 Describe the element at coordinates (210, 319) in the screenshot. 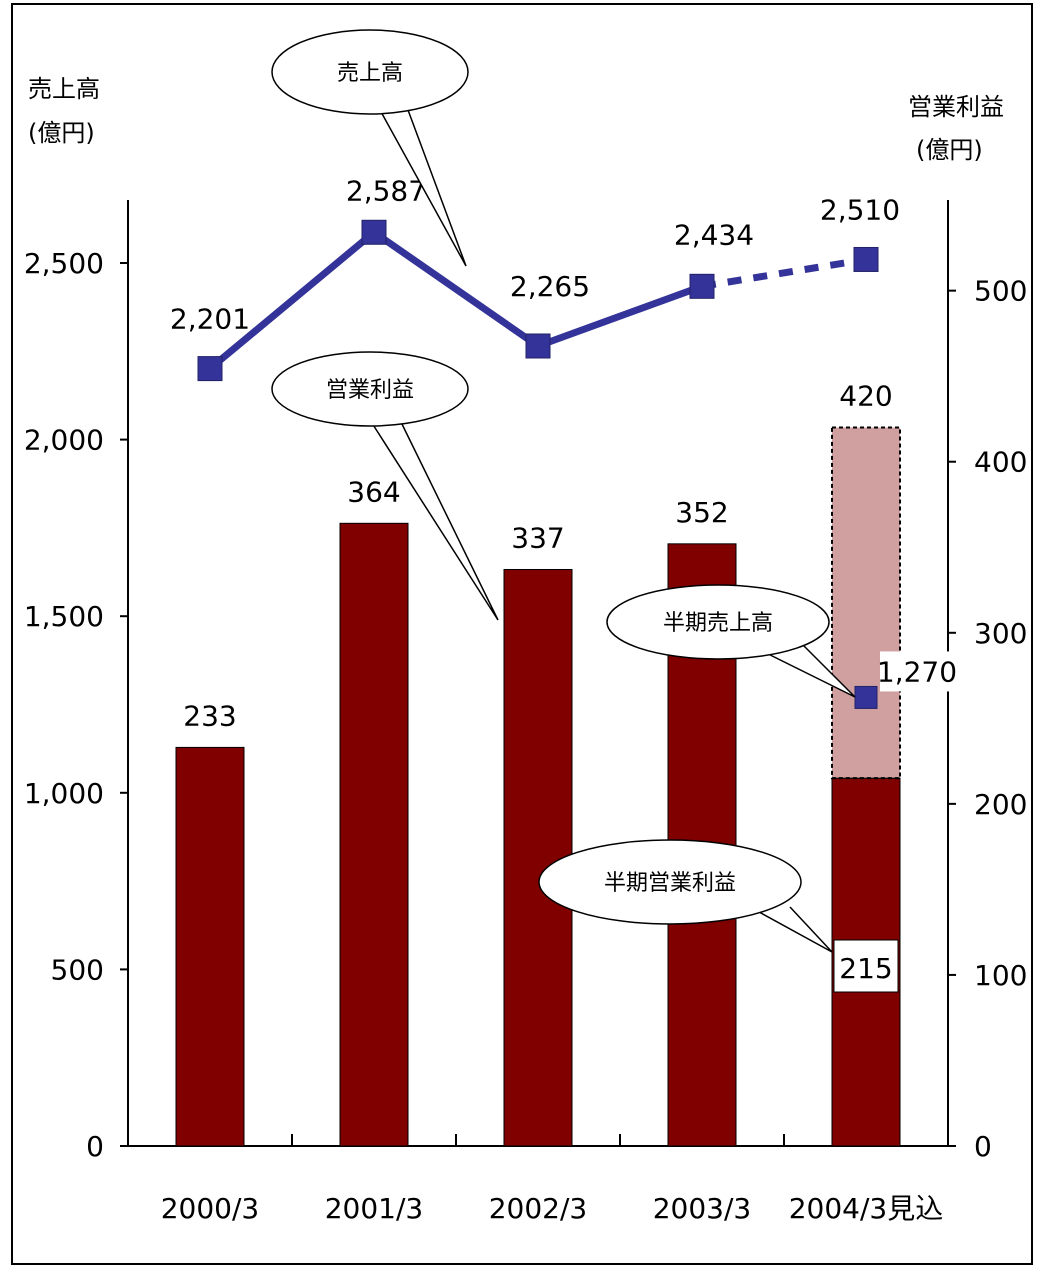

I see `sales-value-label: 2,201` at that location.